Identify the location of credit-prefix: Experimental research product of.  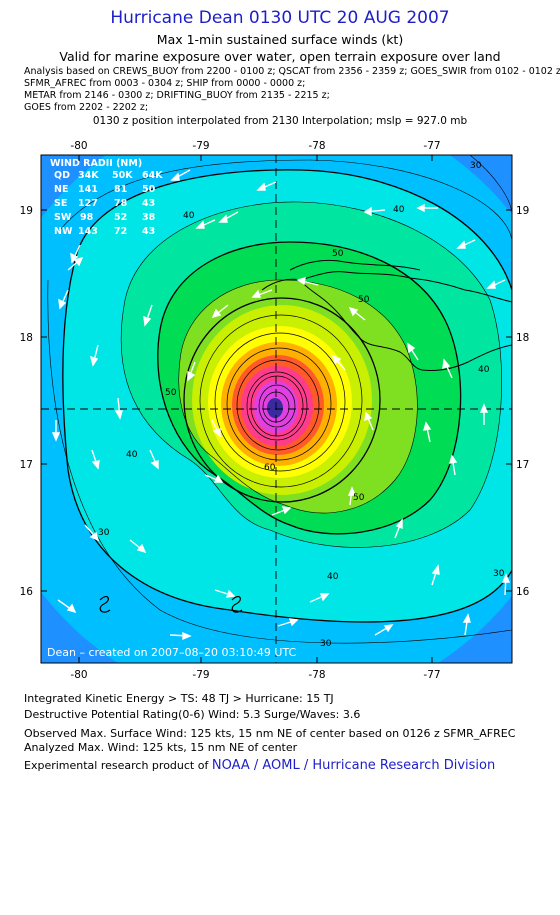
(116, 765).